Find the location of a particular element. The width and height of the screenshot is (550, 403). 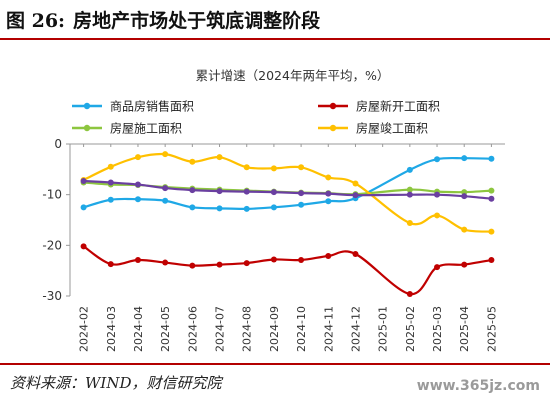

x-tick-label: 2024-07 is located at coordinates (220, 329).